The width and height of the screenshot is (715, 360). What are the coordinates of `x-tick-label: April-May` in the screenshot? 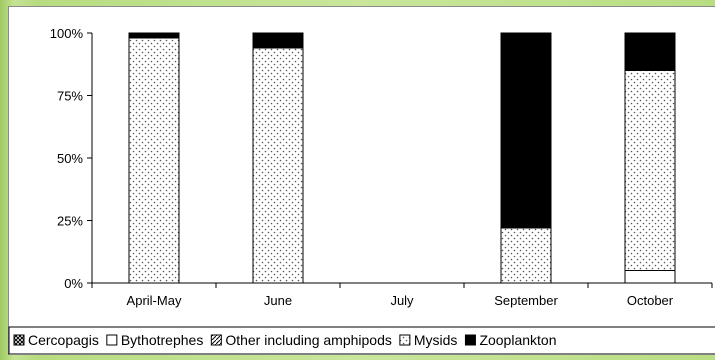 It's located at (154, 300).